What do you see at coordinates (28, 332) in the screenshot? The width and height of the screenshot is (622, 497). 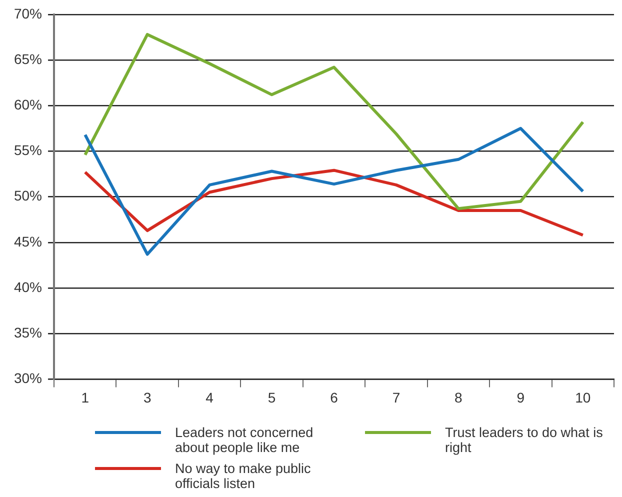 I see `y-tick-label: 35%` at bounding box center [28, 332].